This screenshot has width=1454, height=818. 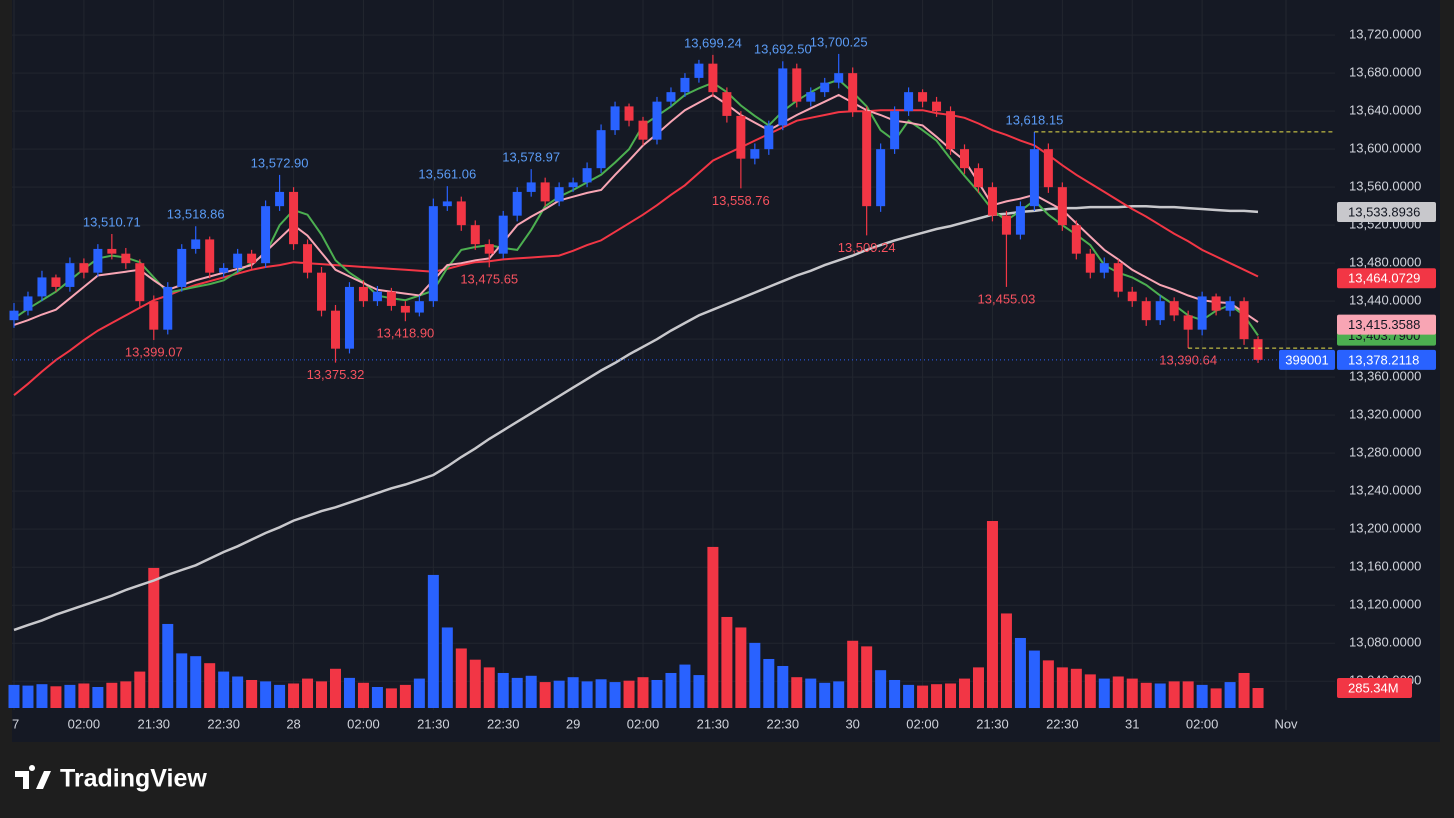 What do you see at coordinates (1132, 723) in the screenshot?
I see `x-tick-label: 31` at bounding box center [1132, 723].